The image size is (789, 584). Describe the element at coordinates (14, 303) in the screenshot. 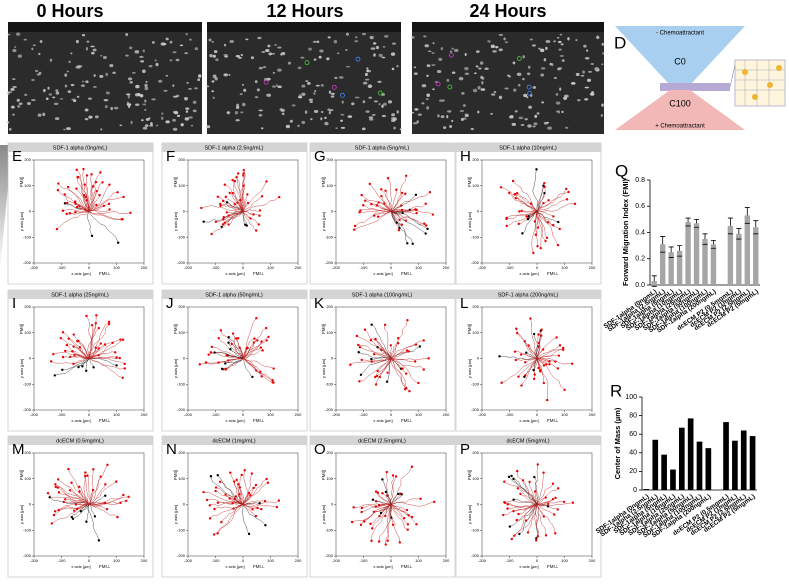

I see `panel-label: I` at that location.